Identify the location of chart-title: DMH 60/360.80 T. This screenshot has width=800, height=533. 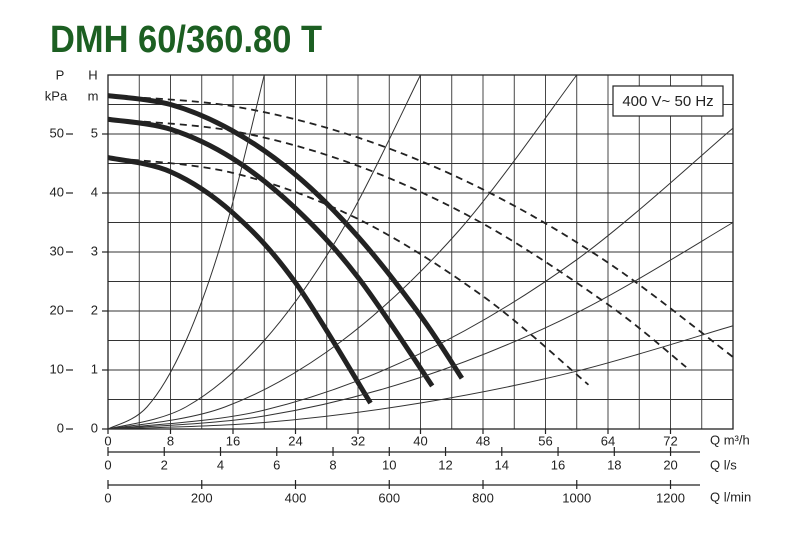
(186, 40).